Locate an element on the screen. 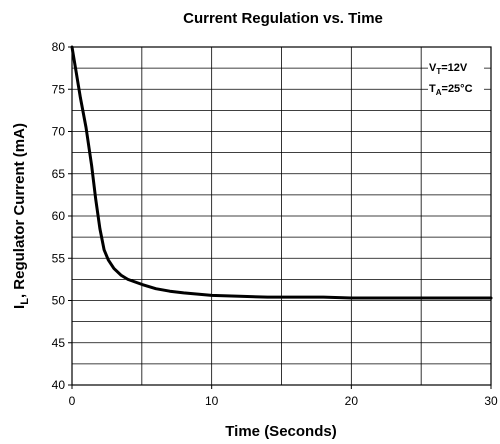 Image resolution: width=500 pixels, height=444 pixels. annotation-value: =12V is located at coordinates (454, 68).